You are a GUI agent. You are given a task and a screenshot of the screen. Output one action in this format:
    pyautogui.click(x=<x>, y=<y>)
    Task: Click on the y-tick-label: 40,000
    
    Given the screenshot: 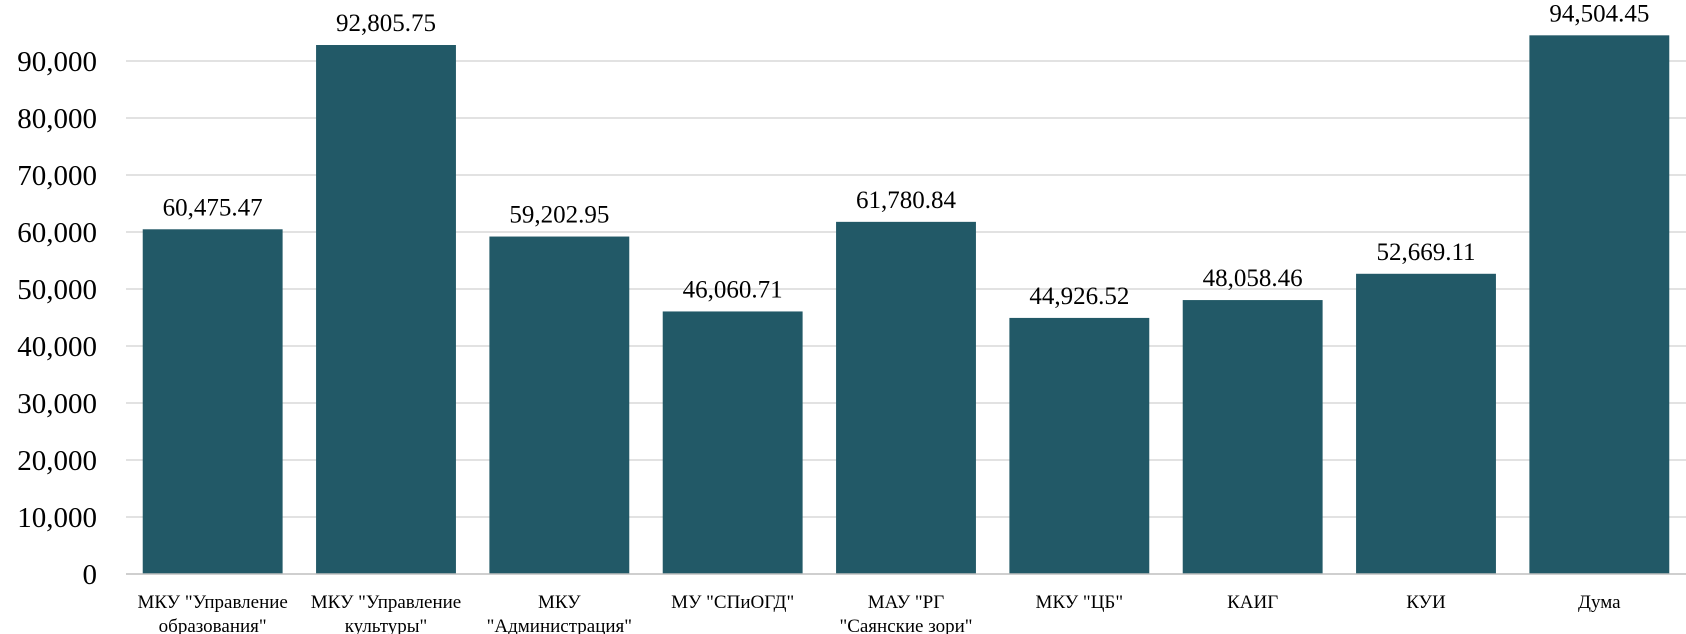 What is the action you would take?
    pyautogui.click(x=57, y=347)
    